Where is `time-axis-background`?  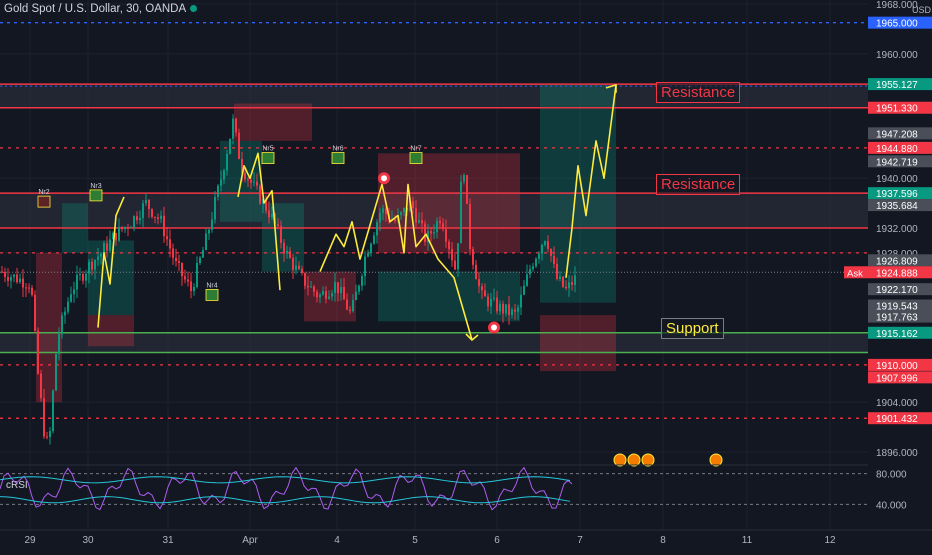
time-axis-background is located at coordinates (466, 540).